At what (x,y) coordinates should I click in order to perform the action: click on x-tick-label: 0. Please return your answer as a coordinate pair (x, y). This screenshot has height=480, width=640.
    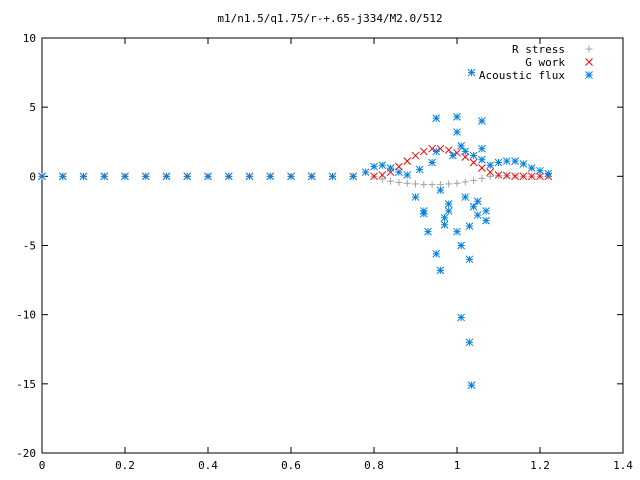
    Looking at the image, I should click on (42, 465).